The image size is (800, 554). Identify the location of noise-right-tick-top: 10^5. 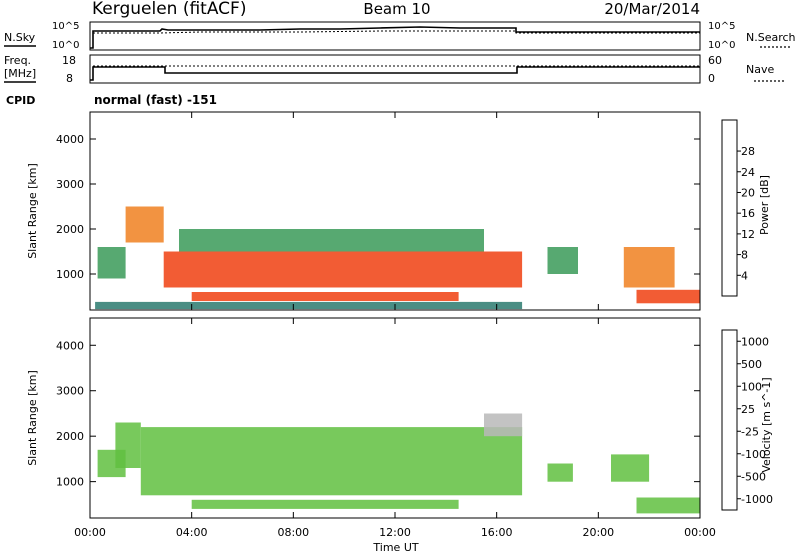
(721, 26).